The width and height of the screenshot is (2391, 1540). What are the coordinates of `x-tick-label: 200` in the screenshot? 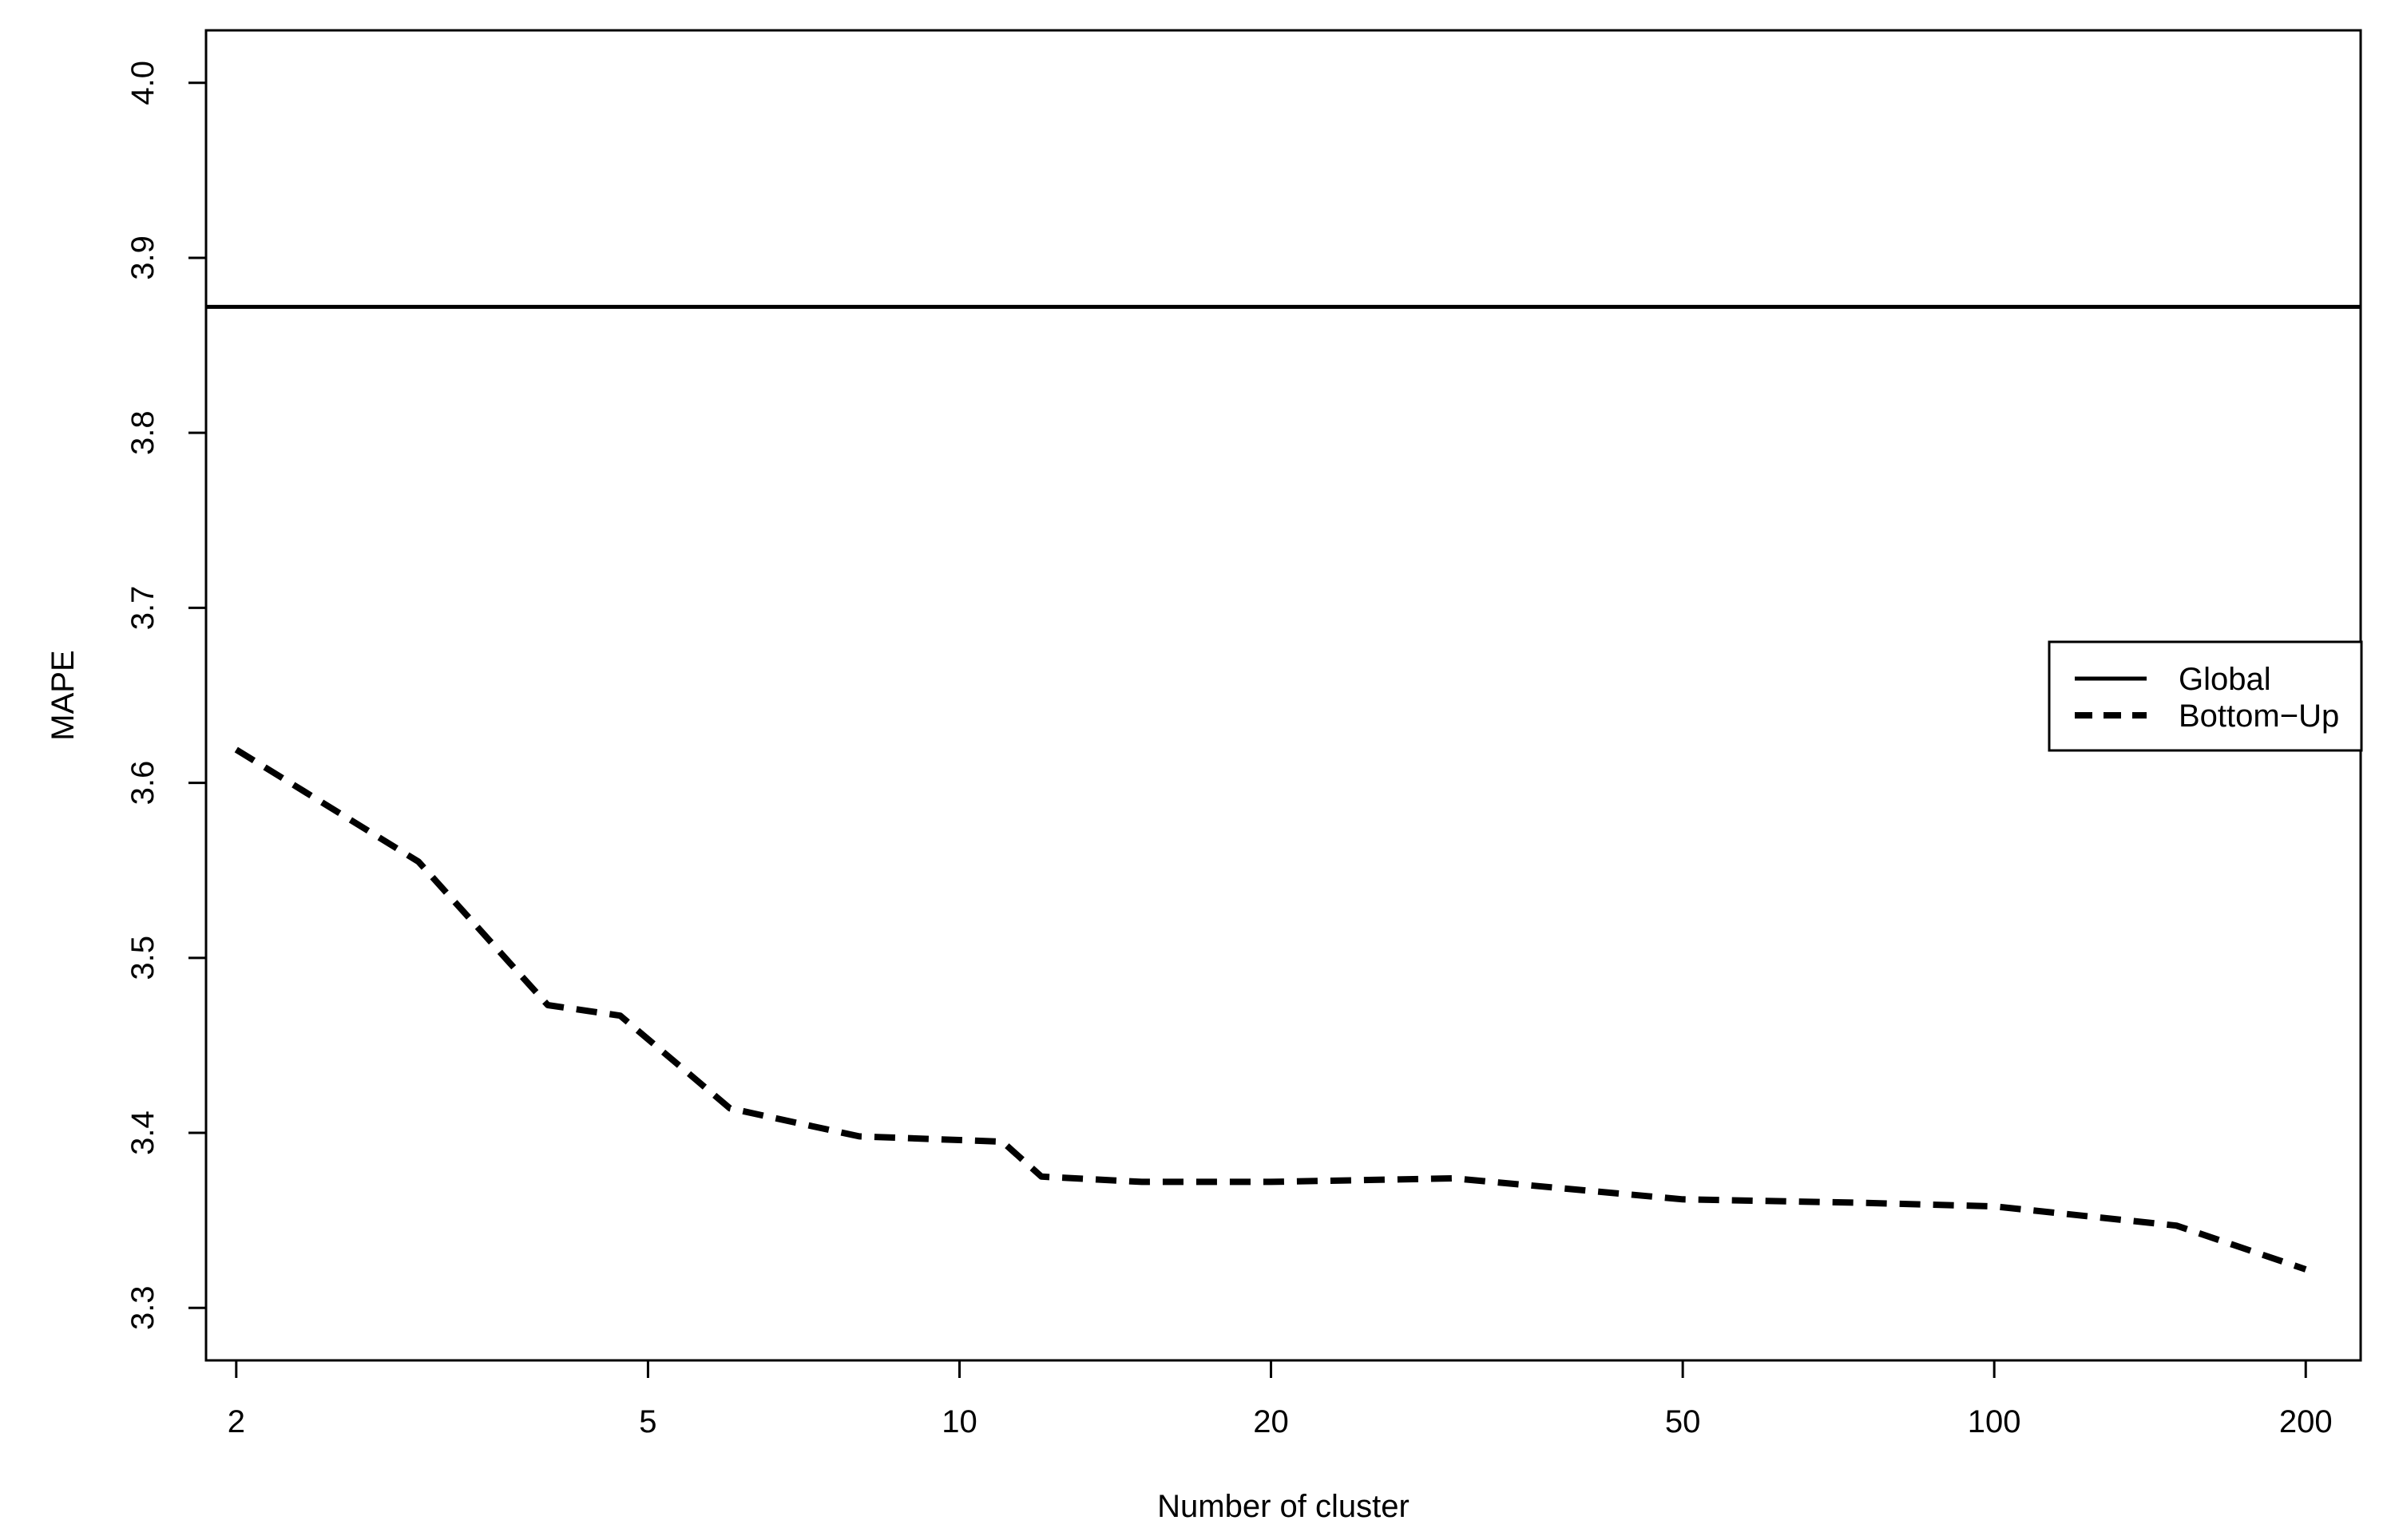 It's located at (2306, 1421).